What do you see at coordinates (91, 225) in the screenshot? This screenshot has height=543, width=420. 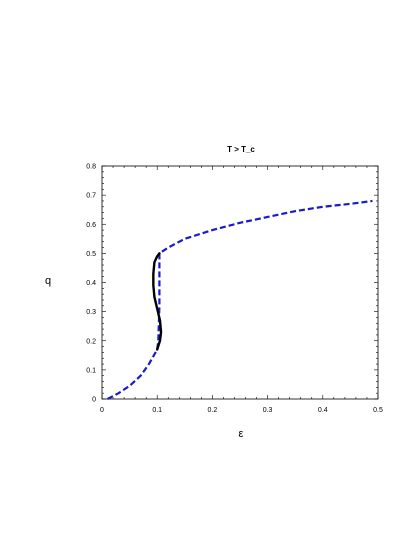 I see `y-tick-label: 0.6` at bounding box center [91, 225].